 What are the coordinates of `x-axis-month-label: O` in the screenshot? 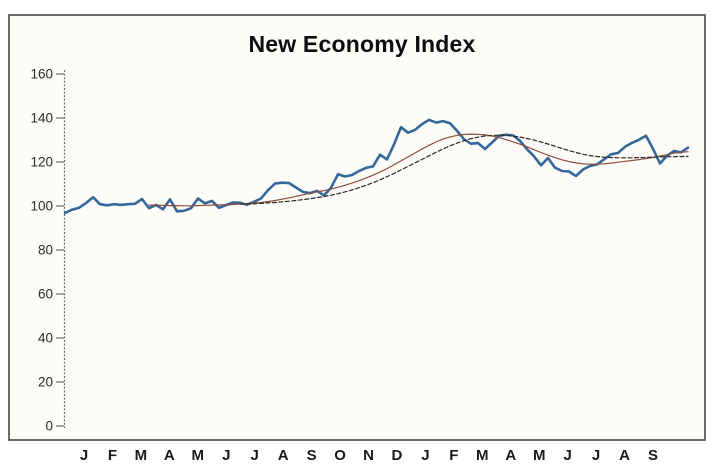 It's located at (340, 455).